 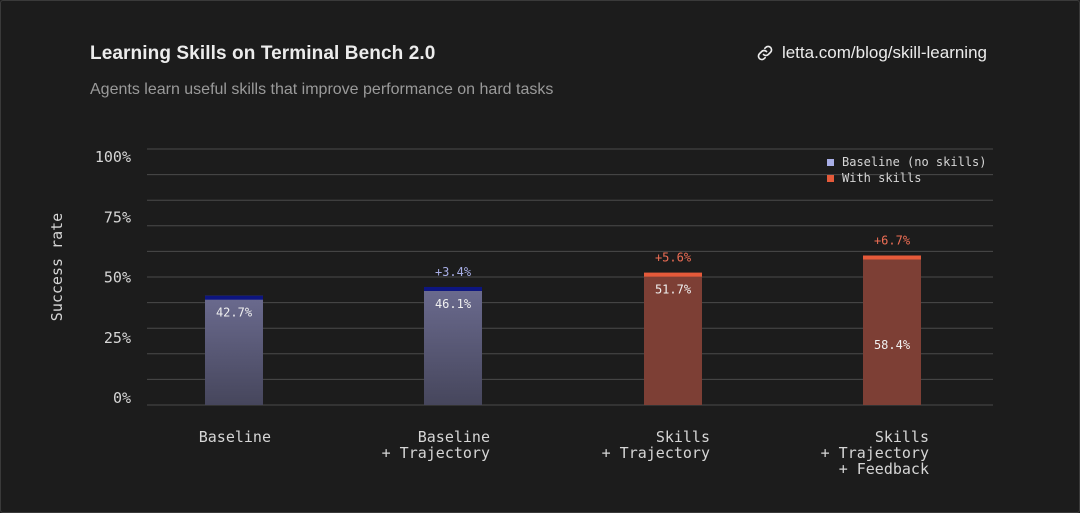 What do you see at coordinates (117, 338) in the screenshot?
I see `y-tick-label: 25%` at bounding box center [117, 338].